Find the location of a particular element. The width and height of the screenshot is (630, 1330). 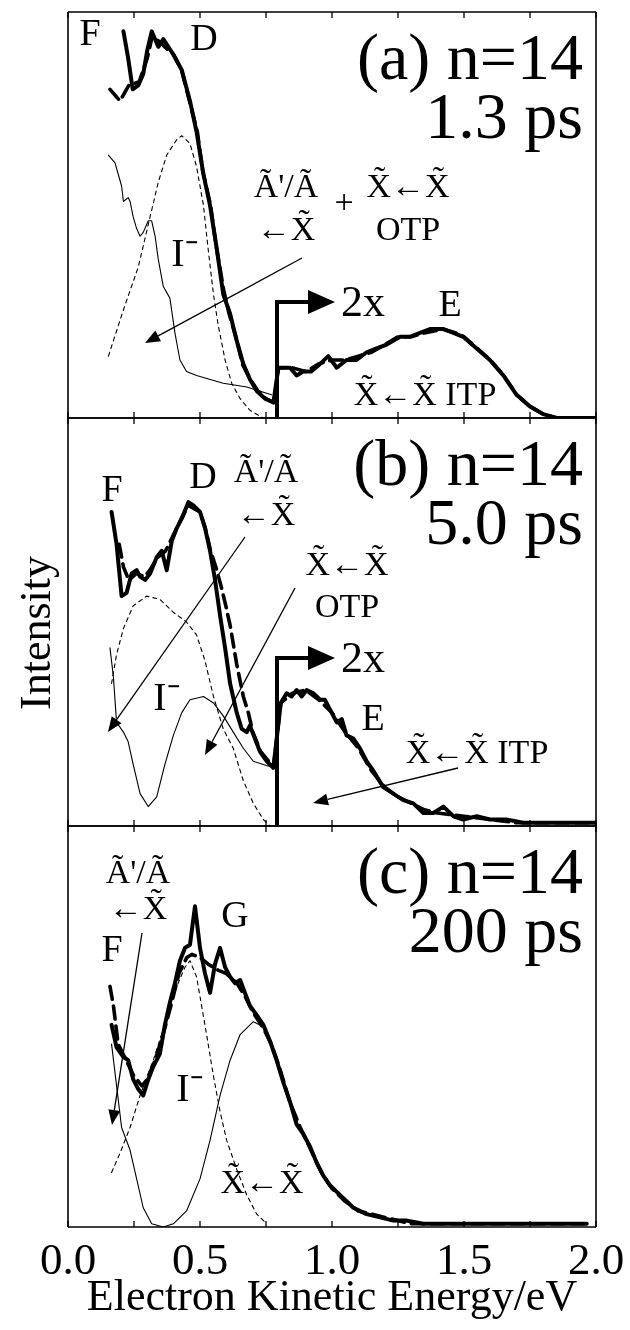

annotation: + is located at coordinates (344, 201).